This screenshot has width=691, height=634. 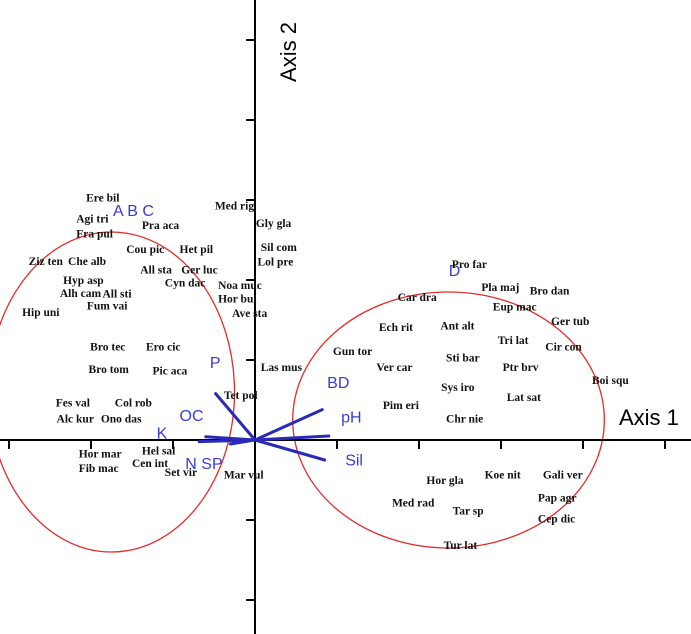 I want to click on species-label: Set vir, so click(x=181, y=473).